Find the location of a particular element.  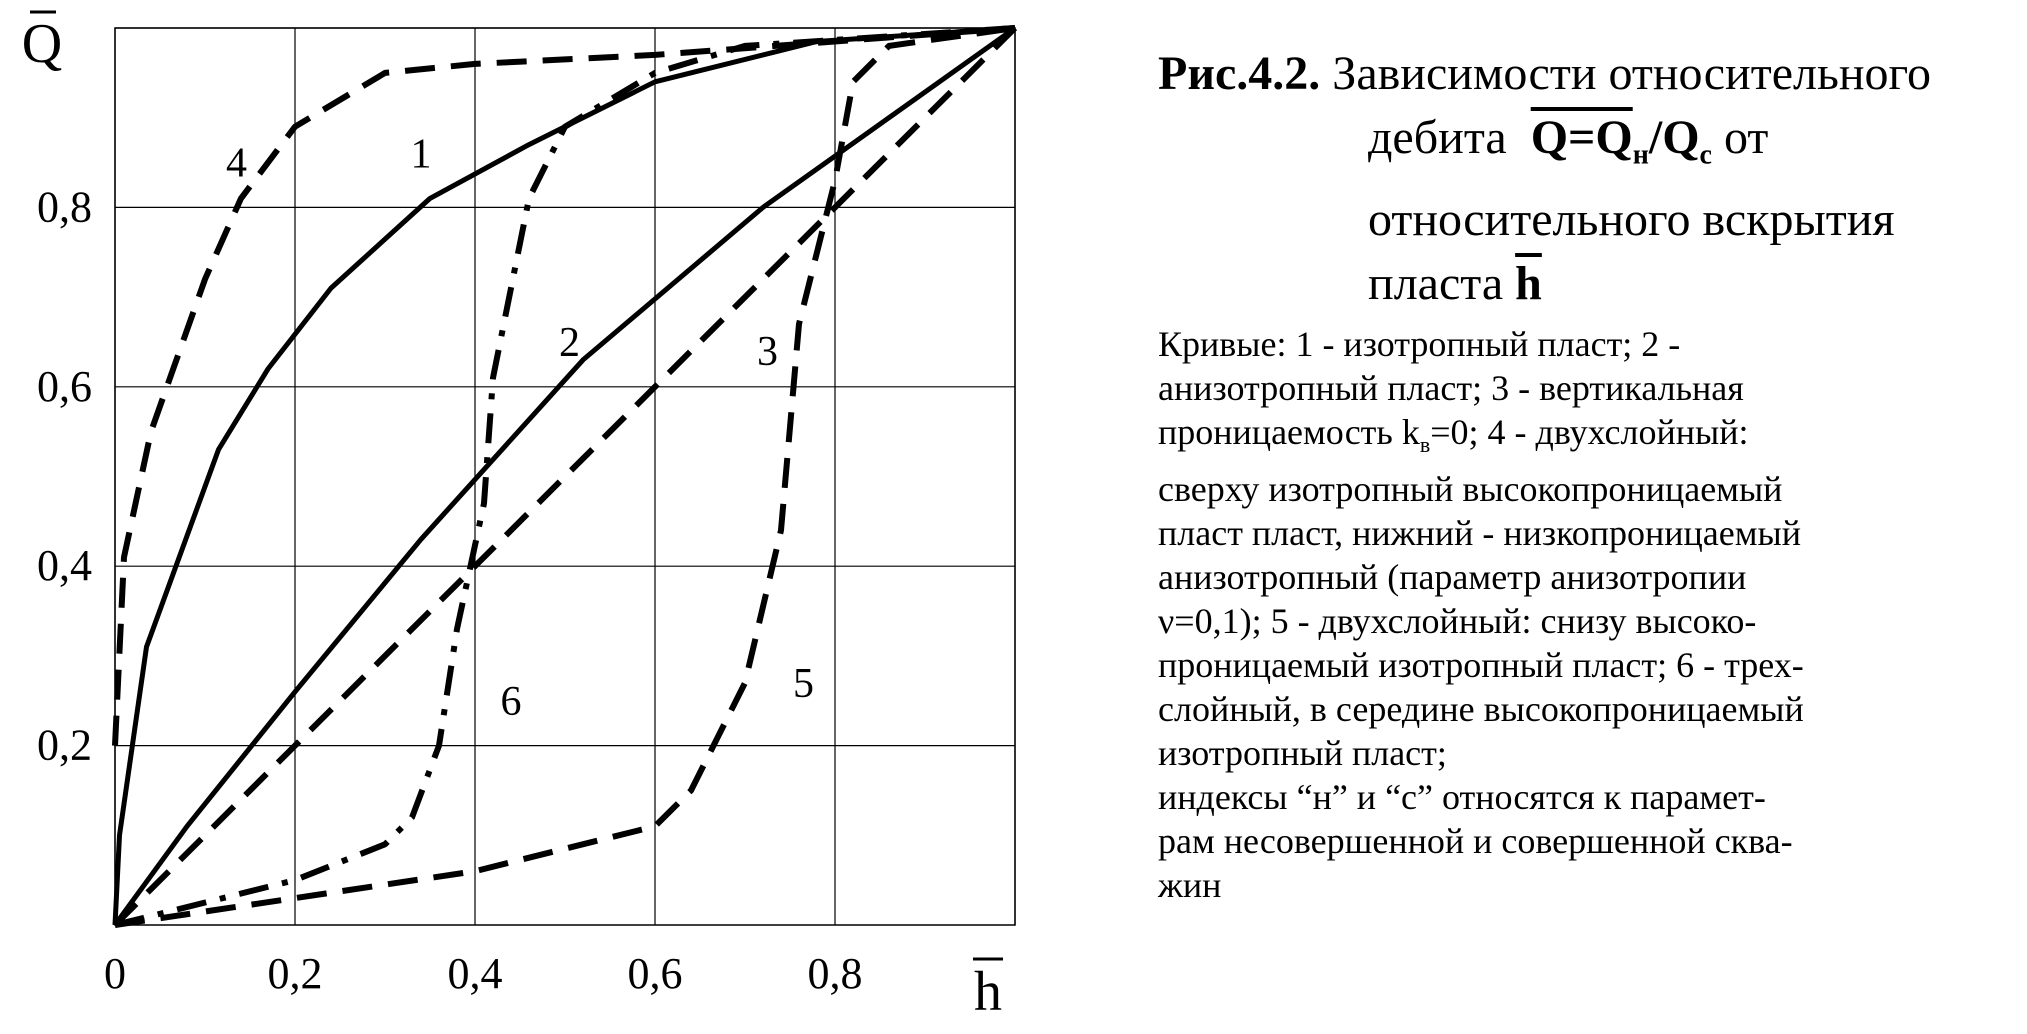

caption-title-text-2b: от is located at coordinates (1746, 137).